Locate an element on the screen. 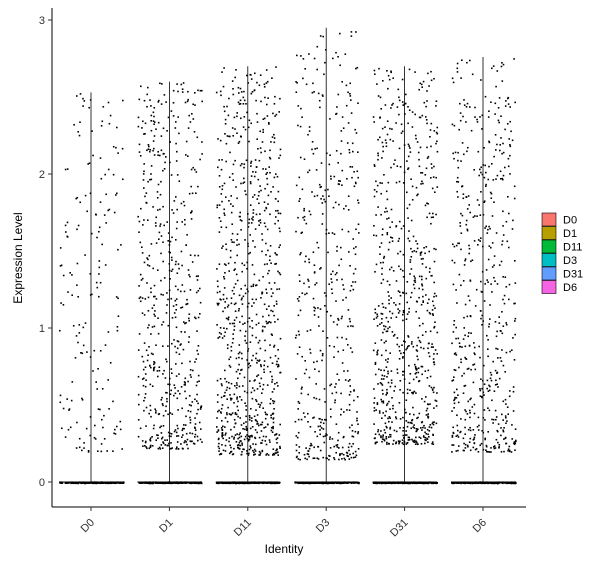 This screenshot has height=568, width=600. legend-item-D11: D11 is located at coordinates (561, 246).